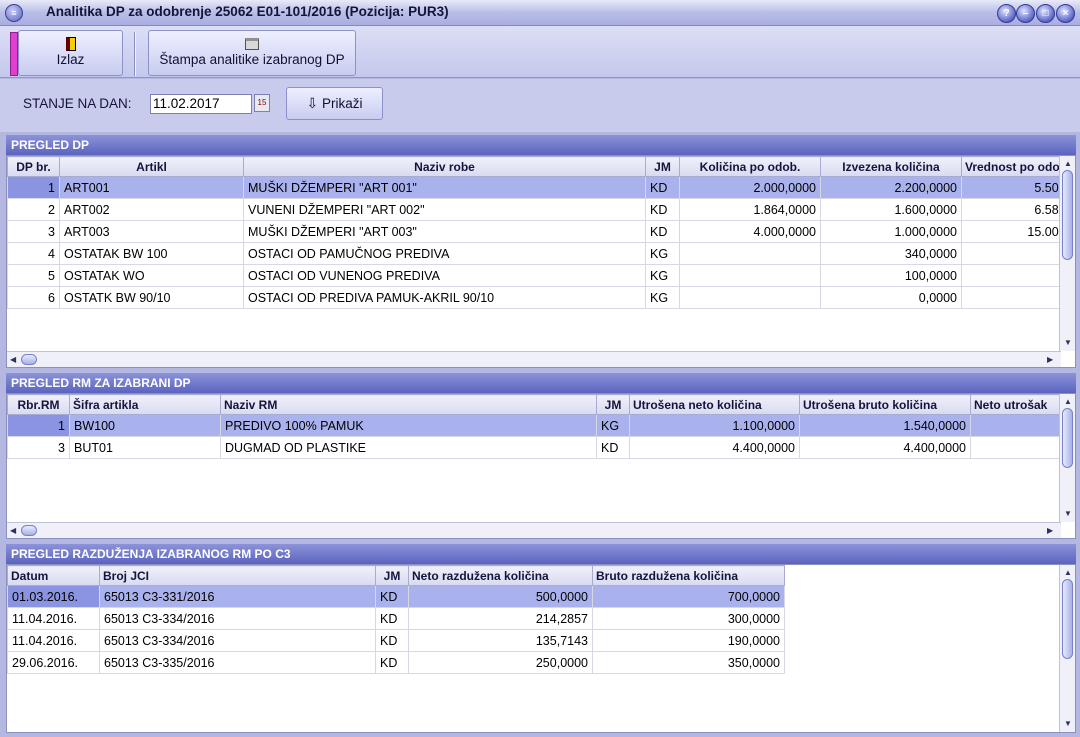 The image size is (1080, 737). Describe the element at coordinates (885, 404) in the screenshot. I see `rm-column-header: Utrošena bruto količina` at that location.